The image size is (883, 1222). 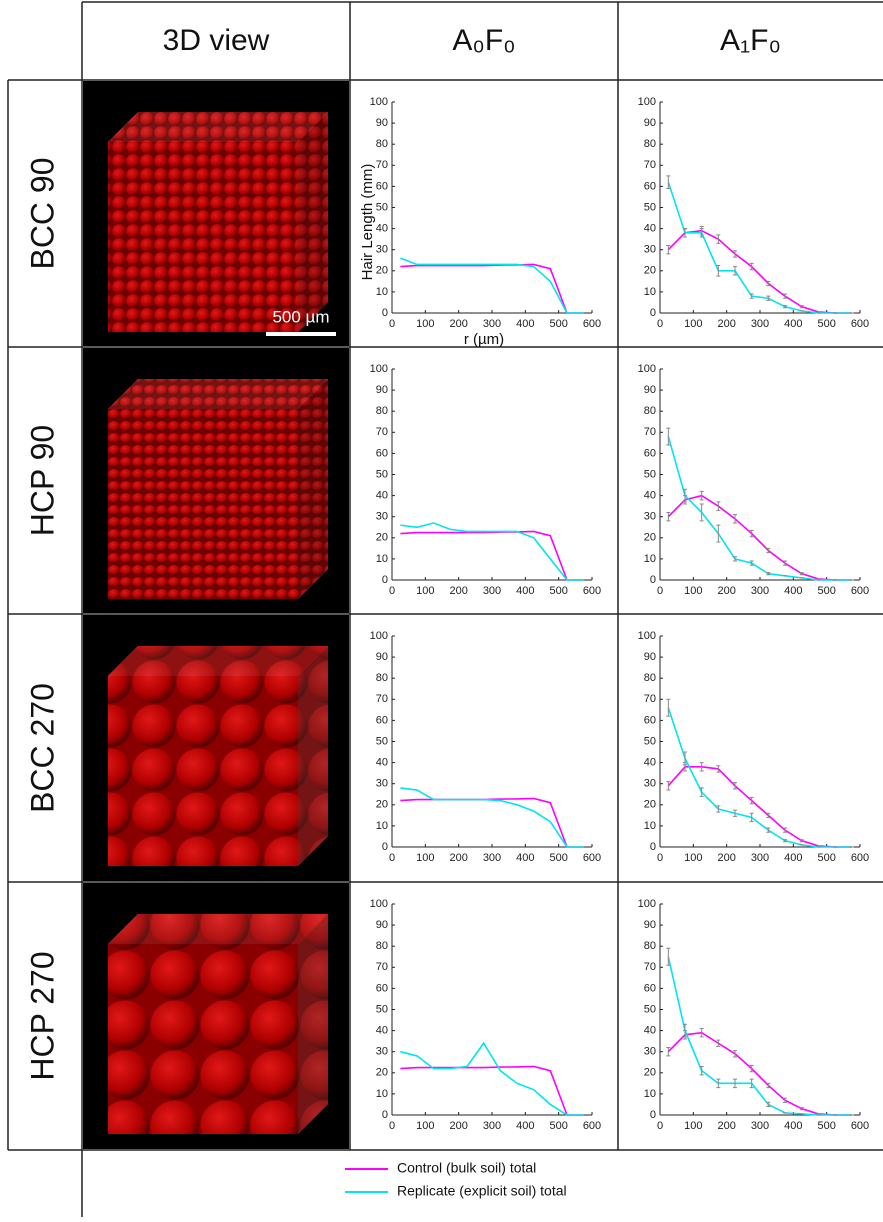 I want to click on column-header: A₀F₀, so click(x=483, y=40).